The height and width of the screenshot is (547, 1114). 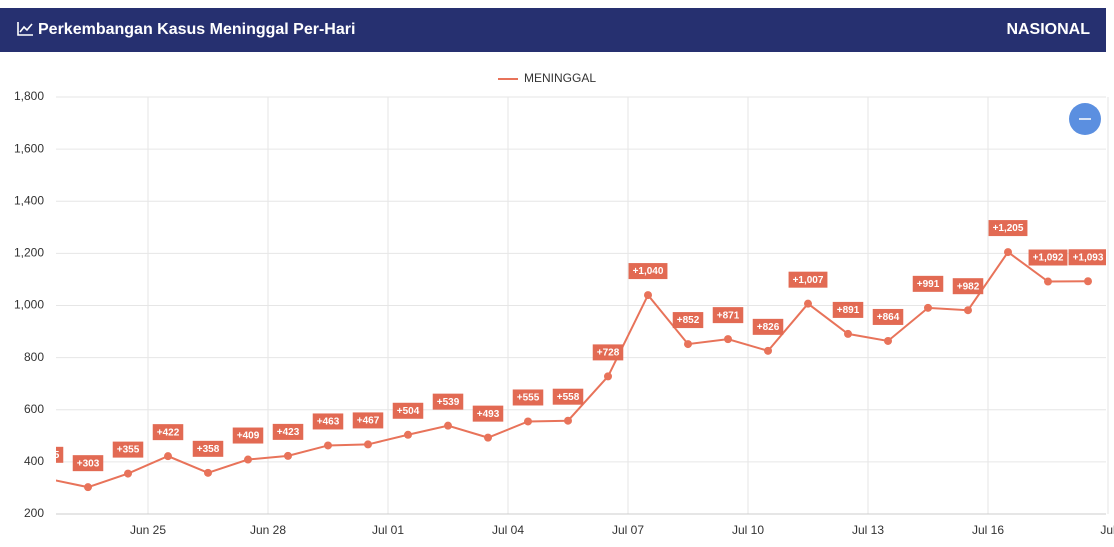 I want to click on data-label: +558, so click(x=568, y=397).